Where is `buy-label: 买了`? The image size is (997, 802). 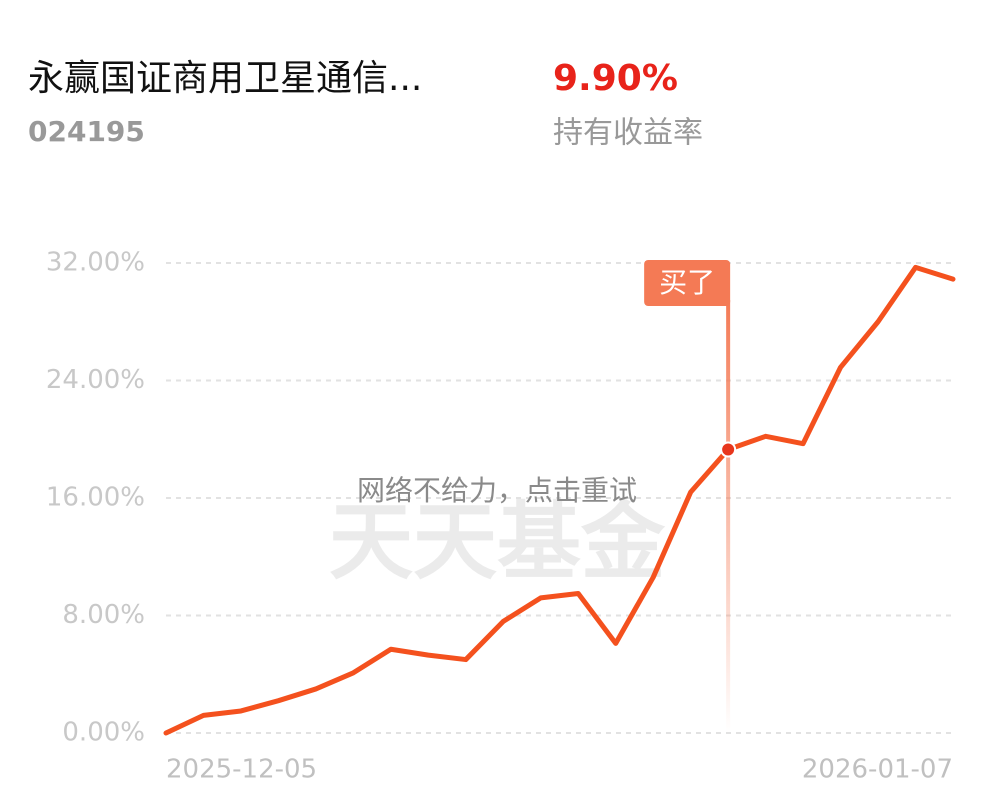
buy-label: 买了 is located at coordinates (687, 282).